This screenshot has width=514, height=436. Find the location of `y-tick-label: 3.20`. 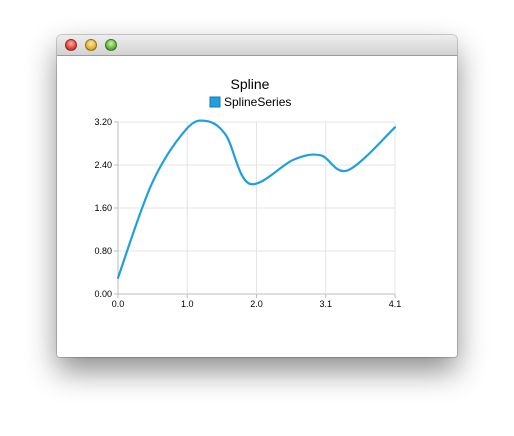

y-tick-label: 3.20 is located at coordinates (103, 122).